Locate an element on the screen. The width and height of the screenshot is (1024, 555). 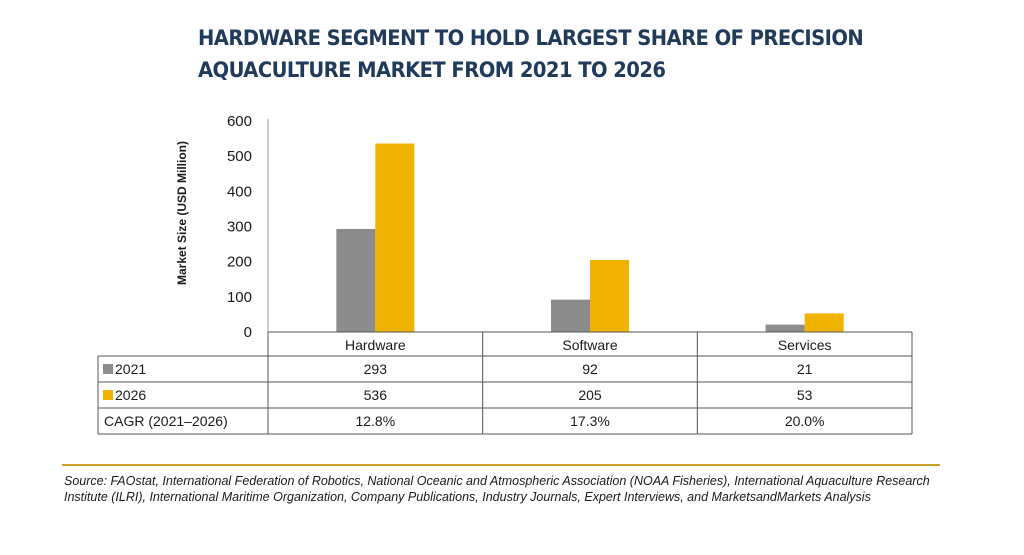
y-axis-ticks: 0 100 200 300 400 500 600 is located at coordinates (248, 227).